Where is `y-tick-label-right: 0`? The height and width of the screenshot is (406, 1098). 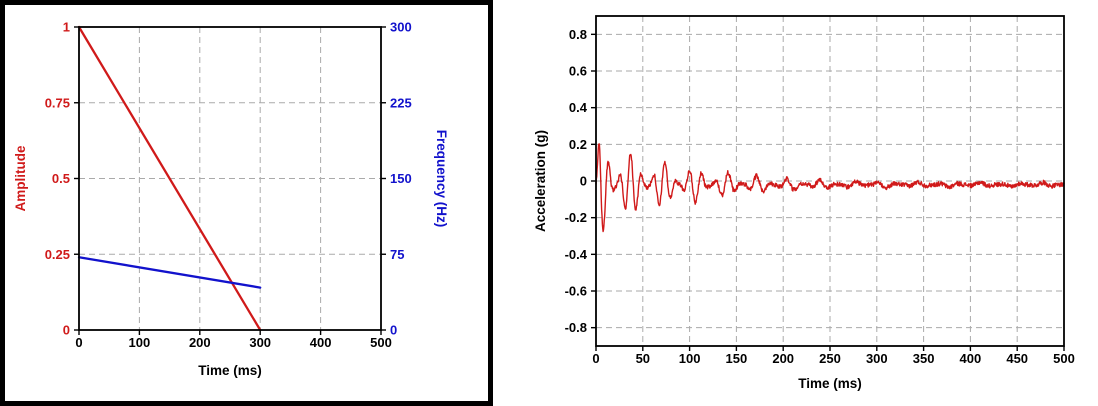
y-tick-label-right: 0 is located at coordinates (393, 330).